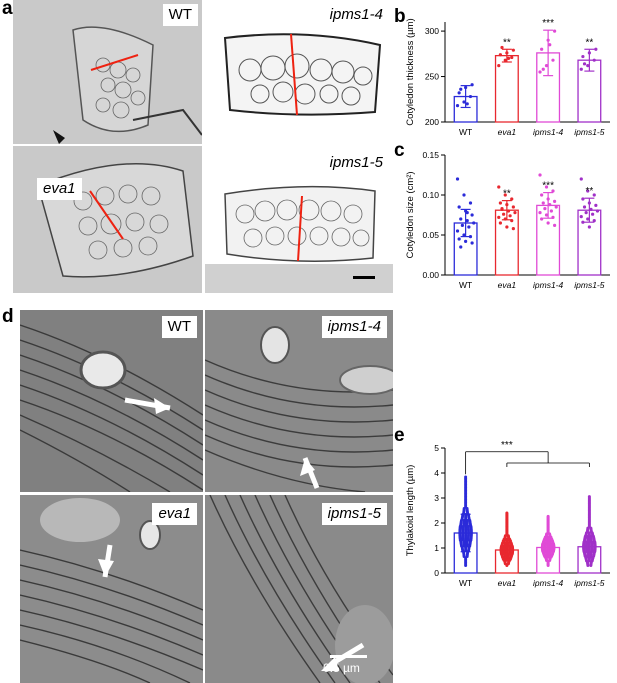 This screenshot has height=683, width=617. Describe the element at coordinates (465, 583) in the screenshot. I see `x-tick-label-e: WT` at that location.